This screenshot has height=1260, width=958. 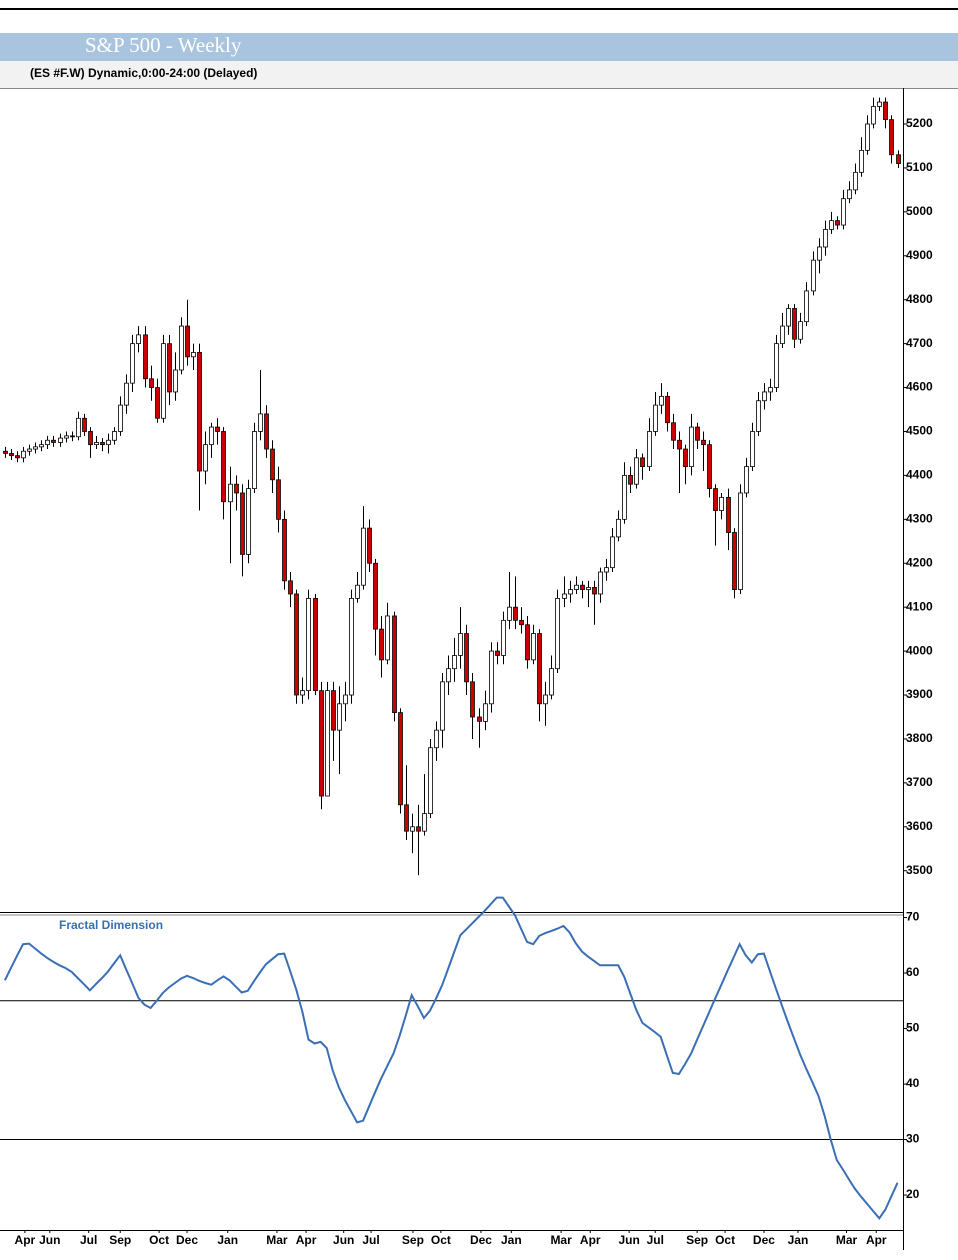 I want to click on y-tick-label: 4900, so click(x=919, y=255).